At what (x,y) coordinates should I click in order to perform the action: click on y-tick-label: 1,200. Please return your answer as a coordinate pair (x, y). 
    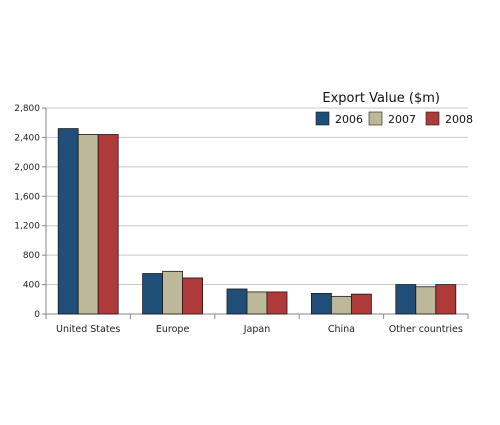
    Looking at the image, I should click on (27, 227).